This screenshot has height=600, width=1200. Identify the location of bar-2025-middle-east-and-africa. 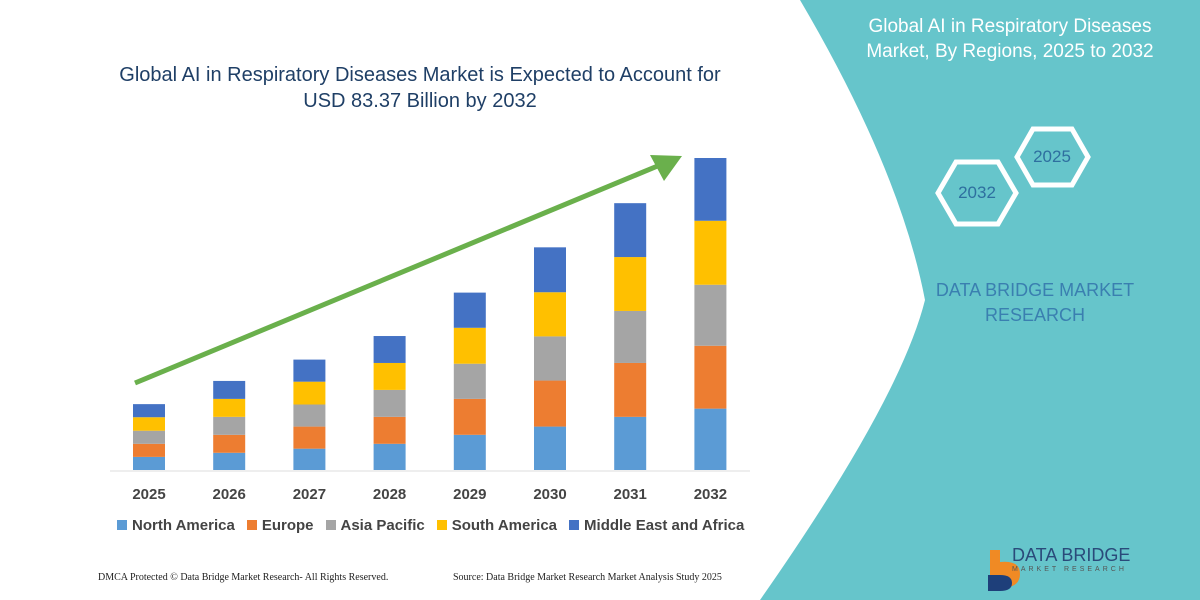
(149, 411).